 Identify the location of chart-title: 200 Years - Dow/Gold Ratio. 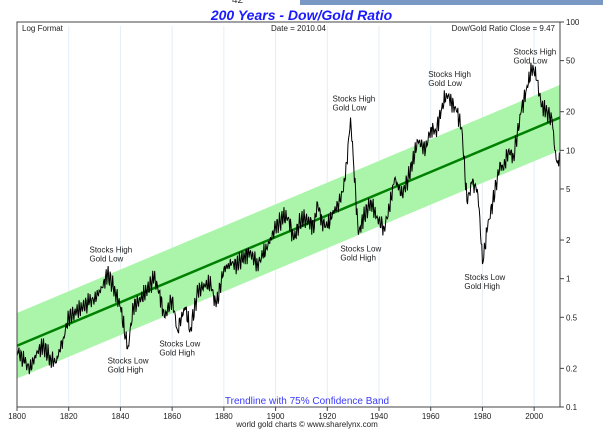
(301, 15).